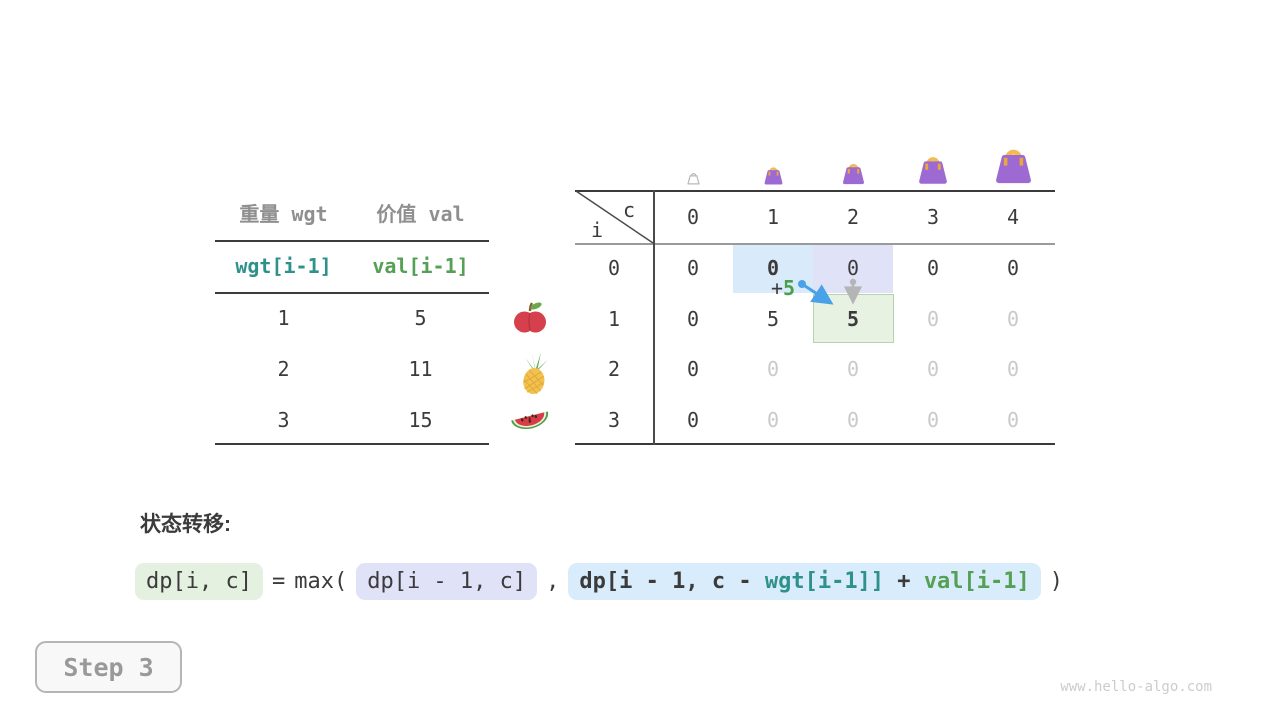 The image size is (1280, 720). I want to click on dp-cell-1-2: 5, so click(853, 318).